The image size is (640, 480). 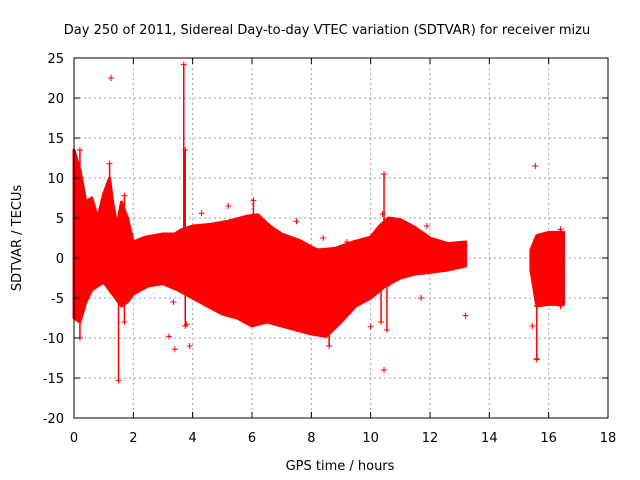 I want to click on y-tick-label: 20, so click(x=55, y=99).